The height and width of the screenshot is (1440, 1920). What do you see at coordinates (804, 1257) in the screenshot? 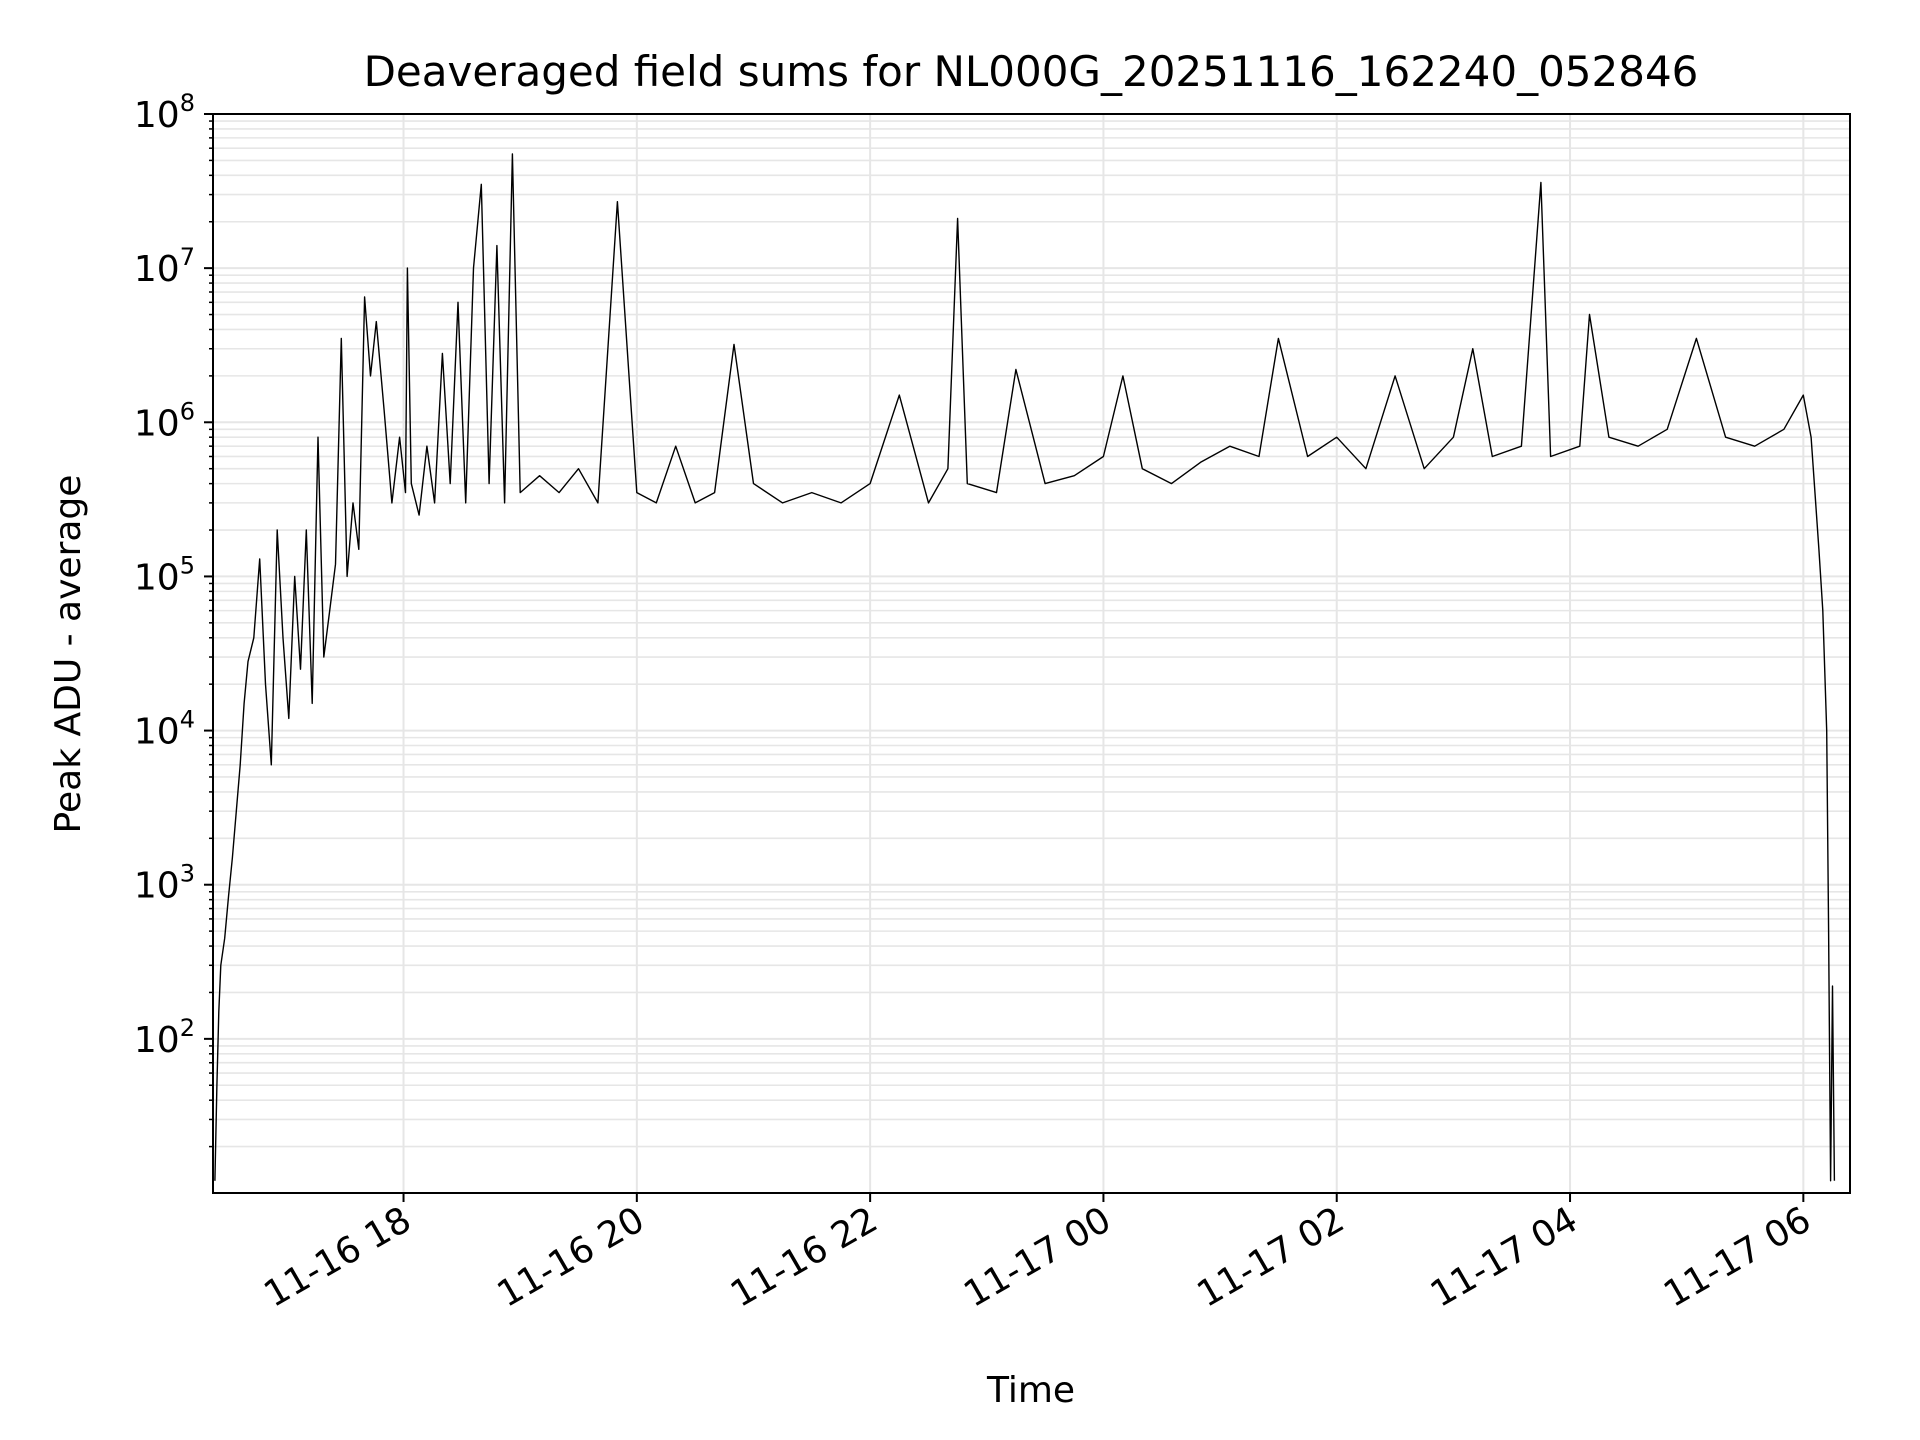
I see `x-tick-label: 11-16 22` at bounding box center [804, 1257].